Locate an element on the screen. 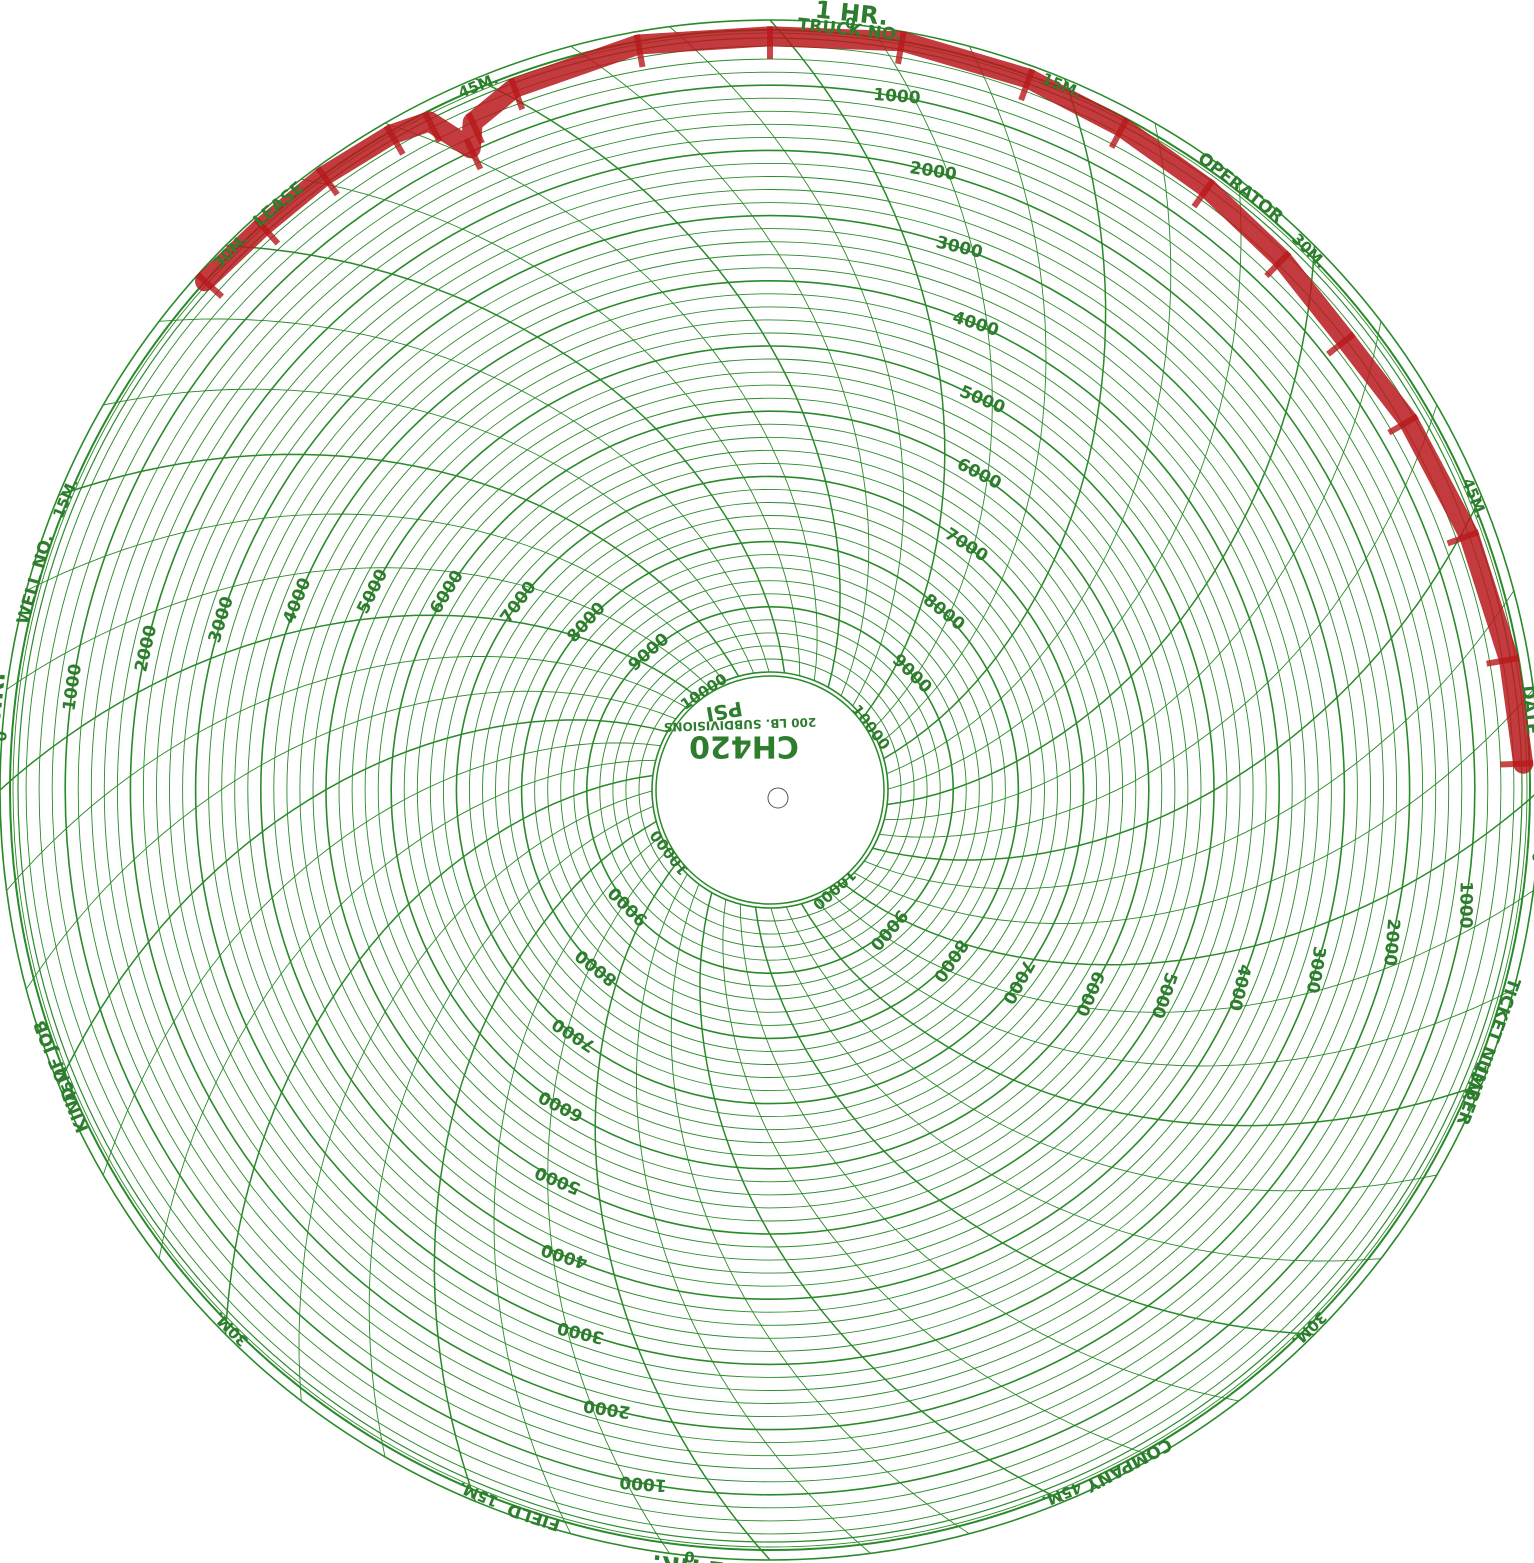  pressure-tick-label: 2000 is located at coordinates (1391, 942).